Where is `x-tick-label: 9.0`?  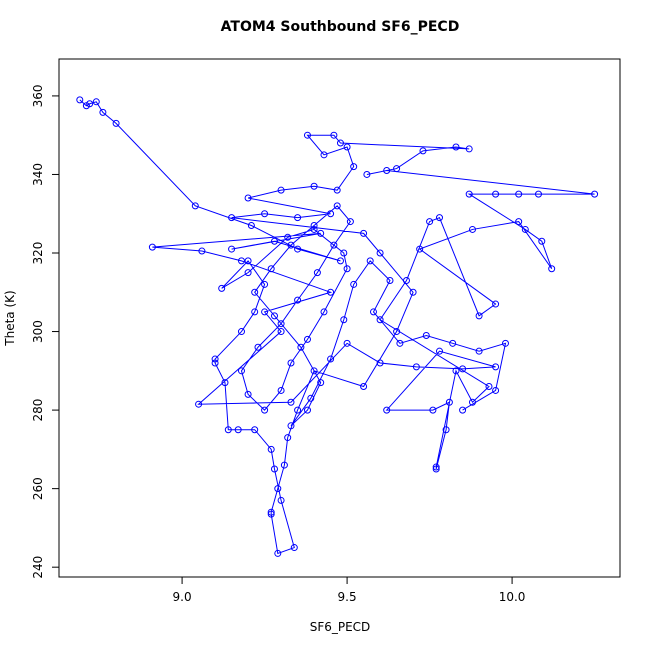
x-tick-label: 9.0 is located at coordinates (182, 597).